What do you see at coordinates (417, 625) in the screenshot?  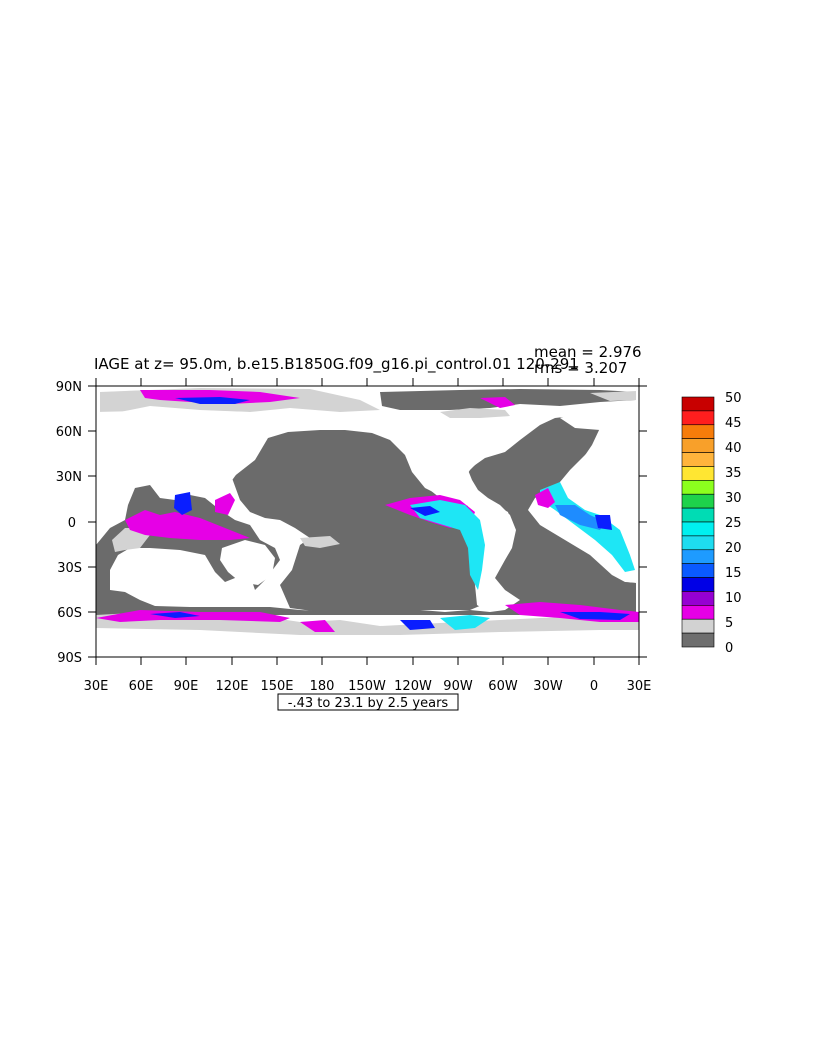 I see `southern-ocean-blue-mid` at bounding box center [417, 625].